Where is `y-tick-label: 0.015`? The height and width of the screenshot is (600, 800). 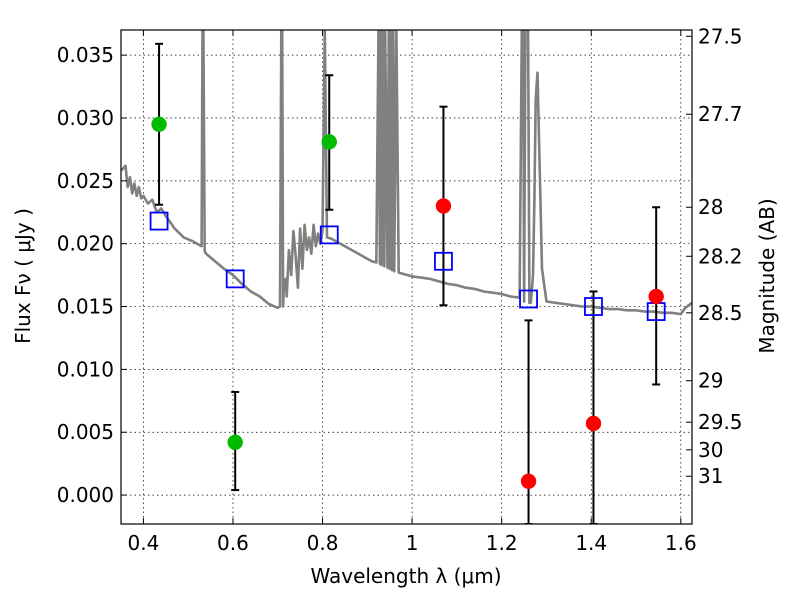
y-tick-label: 0.015 is located at coordinates (85, 307).